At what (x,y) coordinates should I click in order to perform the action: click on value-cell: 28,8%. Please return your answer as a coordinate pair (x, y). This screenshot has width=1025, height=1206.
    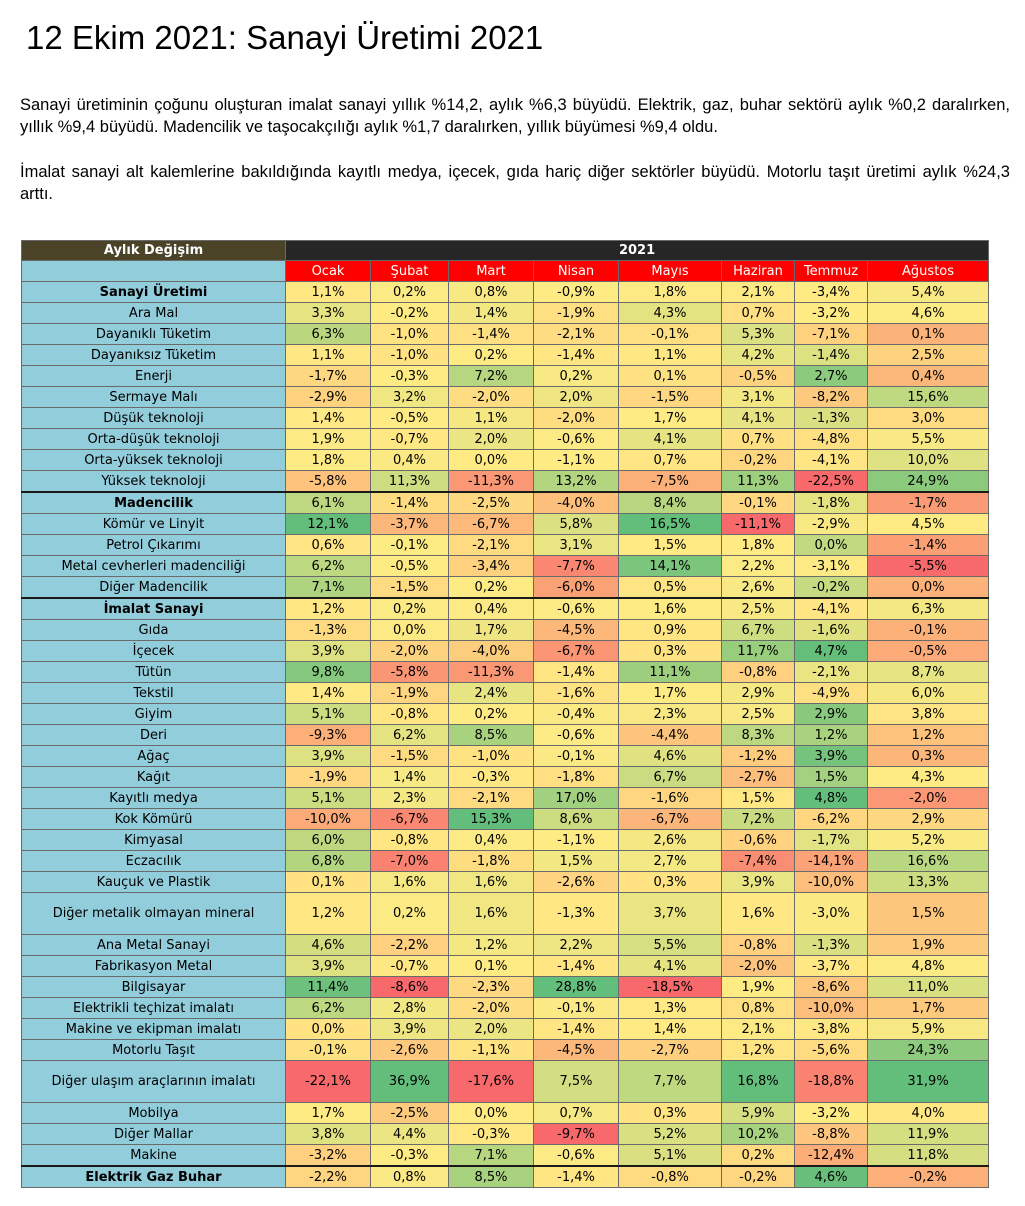
    Looking at the image, I should click on (576, 987).